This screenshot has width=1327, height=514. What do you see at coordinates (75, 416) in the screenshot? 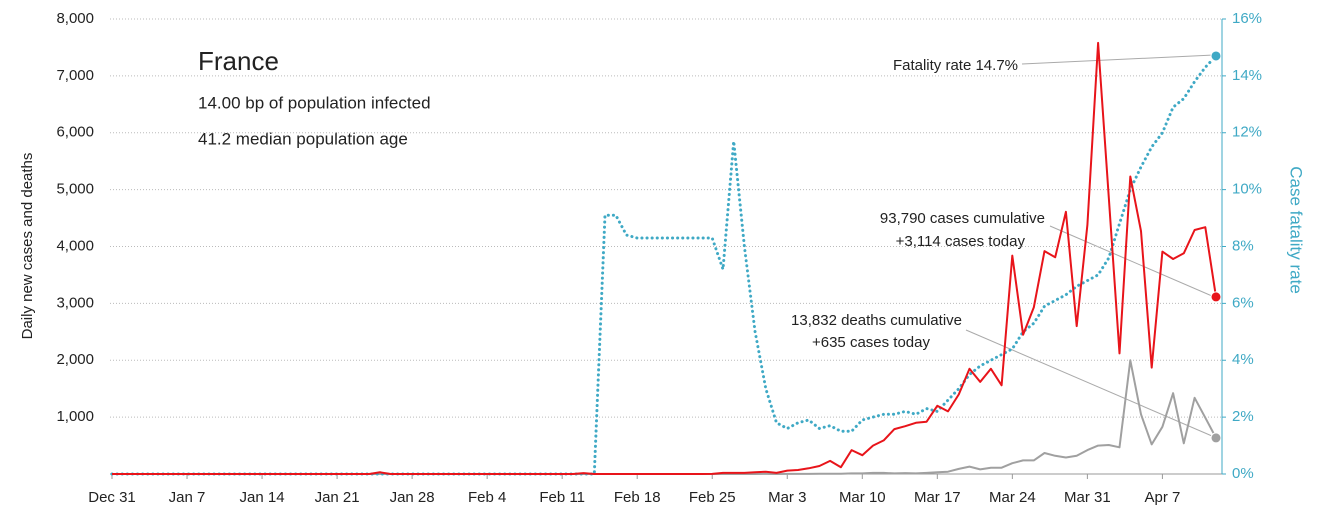
I see `y-tick-label: 1,000` at bounding box center [75, 416].